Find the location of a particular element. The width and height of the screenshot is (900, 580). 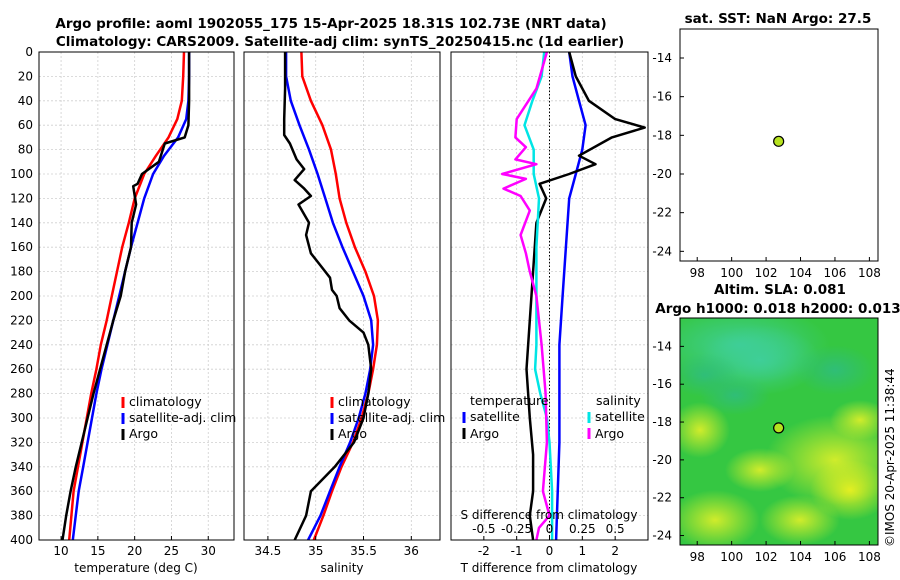

y-tick-label: 180 is located at coordinates (21, 272).